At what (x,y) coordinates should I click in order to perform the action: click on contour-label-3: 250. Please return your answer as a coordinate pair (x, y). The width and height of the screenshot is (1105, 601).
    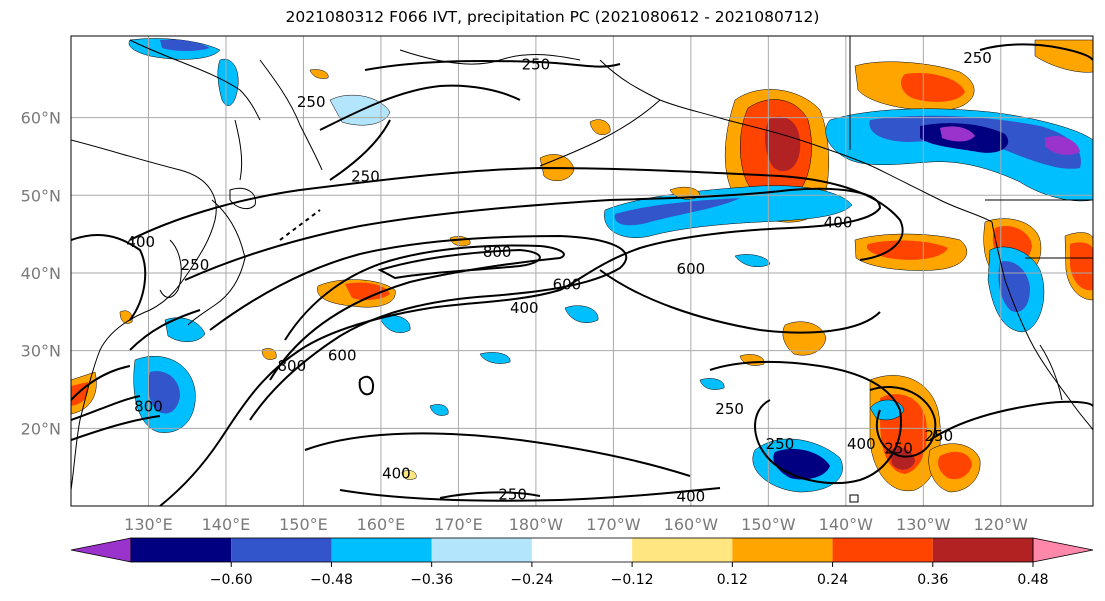
    Looking at the image, I should click on (365, 177).